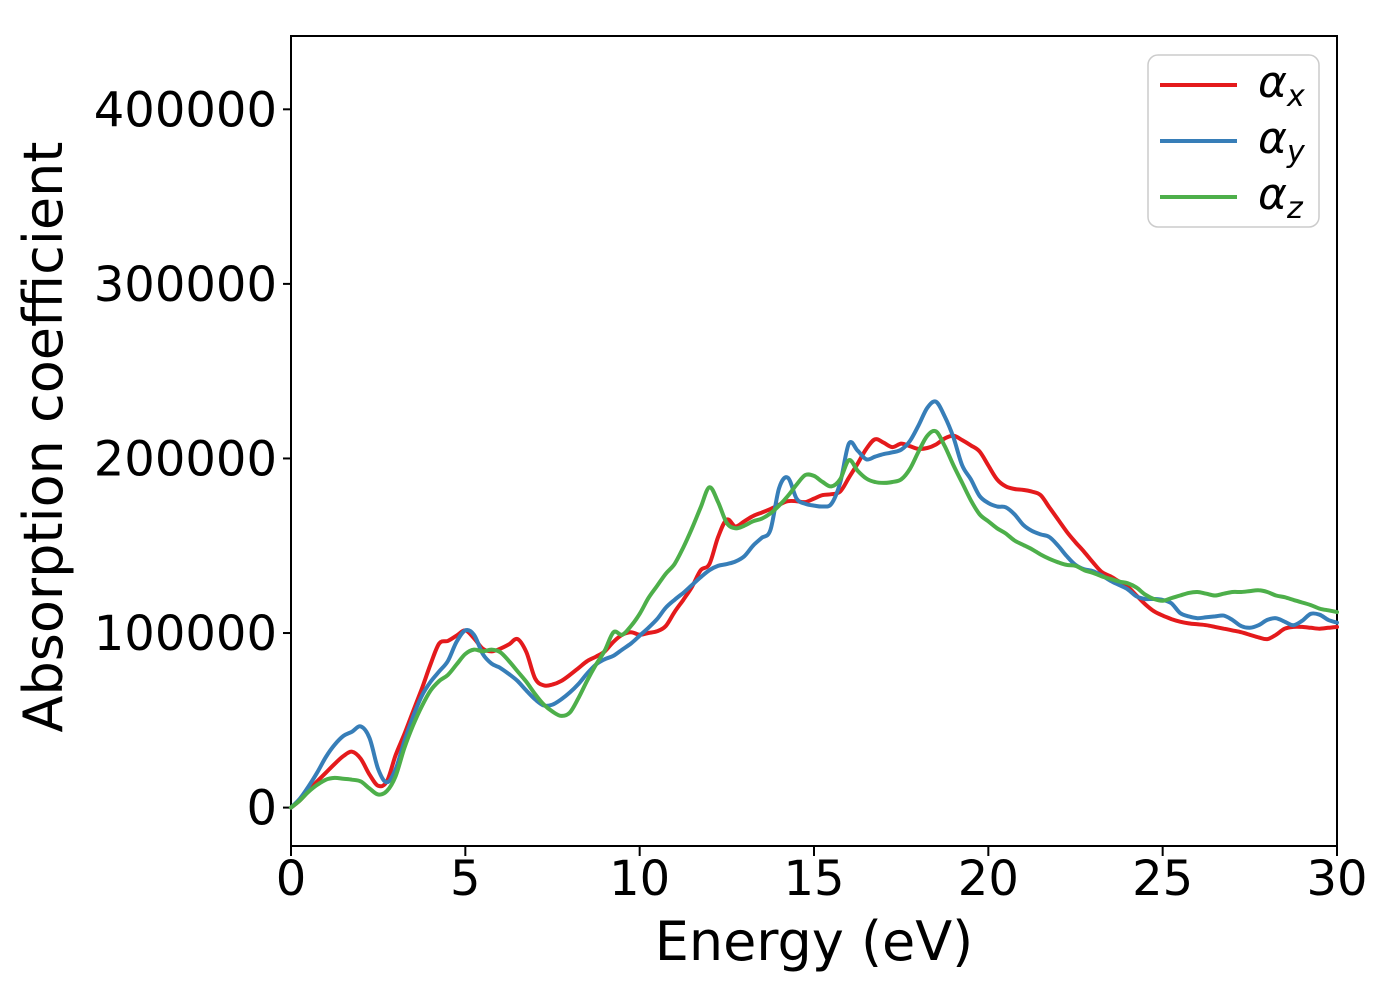 The height and width of the screenshot is (1000, 1400). I want to click on x-tick-label: 20, so click(988, 879).